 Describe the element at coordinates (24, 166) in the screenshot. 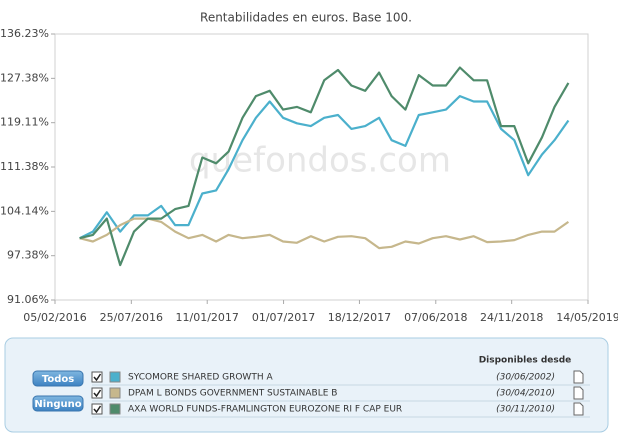

I see `y-tick-label: 111.38%` at that location.